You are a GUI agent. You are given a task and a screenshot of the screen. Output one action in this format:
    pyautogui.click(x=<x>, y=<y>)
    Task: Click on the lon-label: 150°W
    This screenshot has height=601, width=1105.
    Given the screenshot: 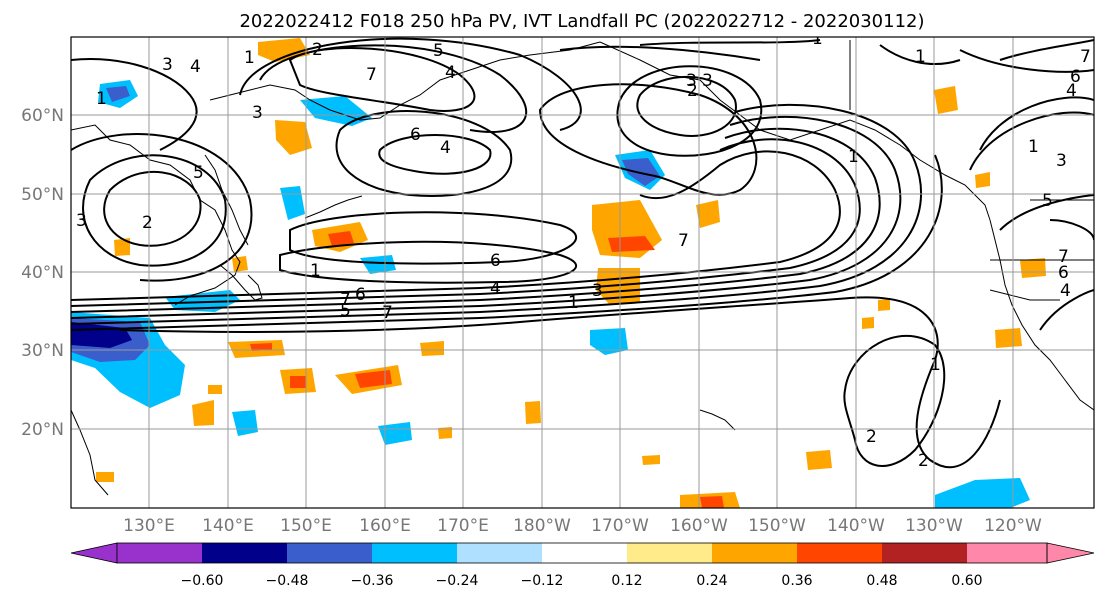 What is the action you would take?
    pyautogui.click(x=777, y=526)
    